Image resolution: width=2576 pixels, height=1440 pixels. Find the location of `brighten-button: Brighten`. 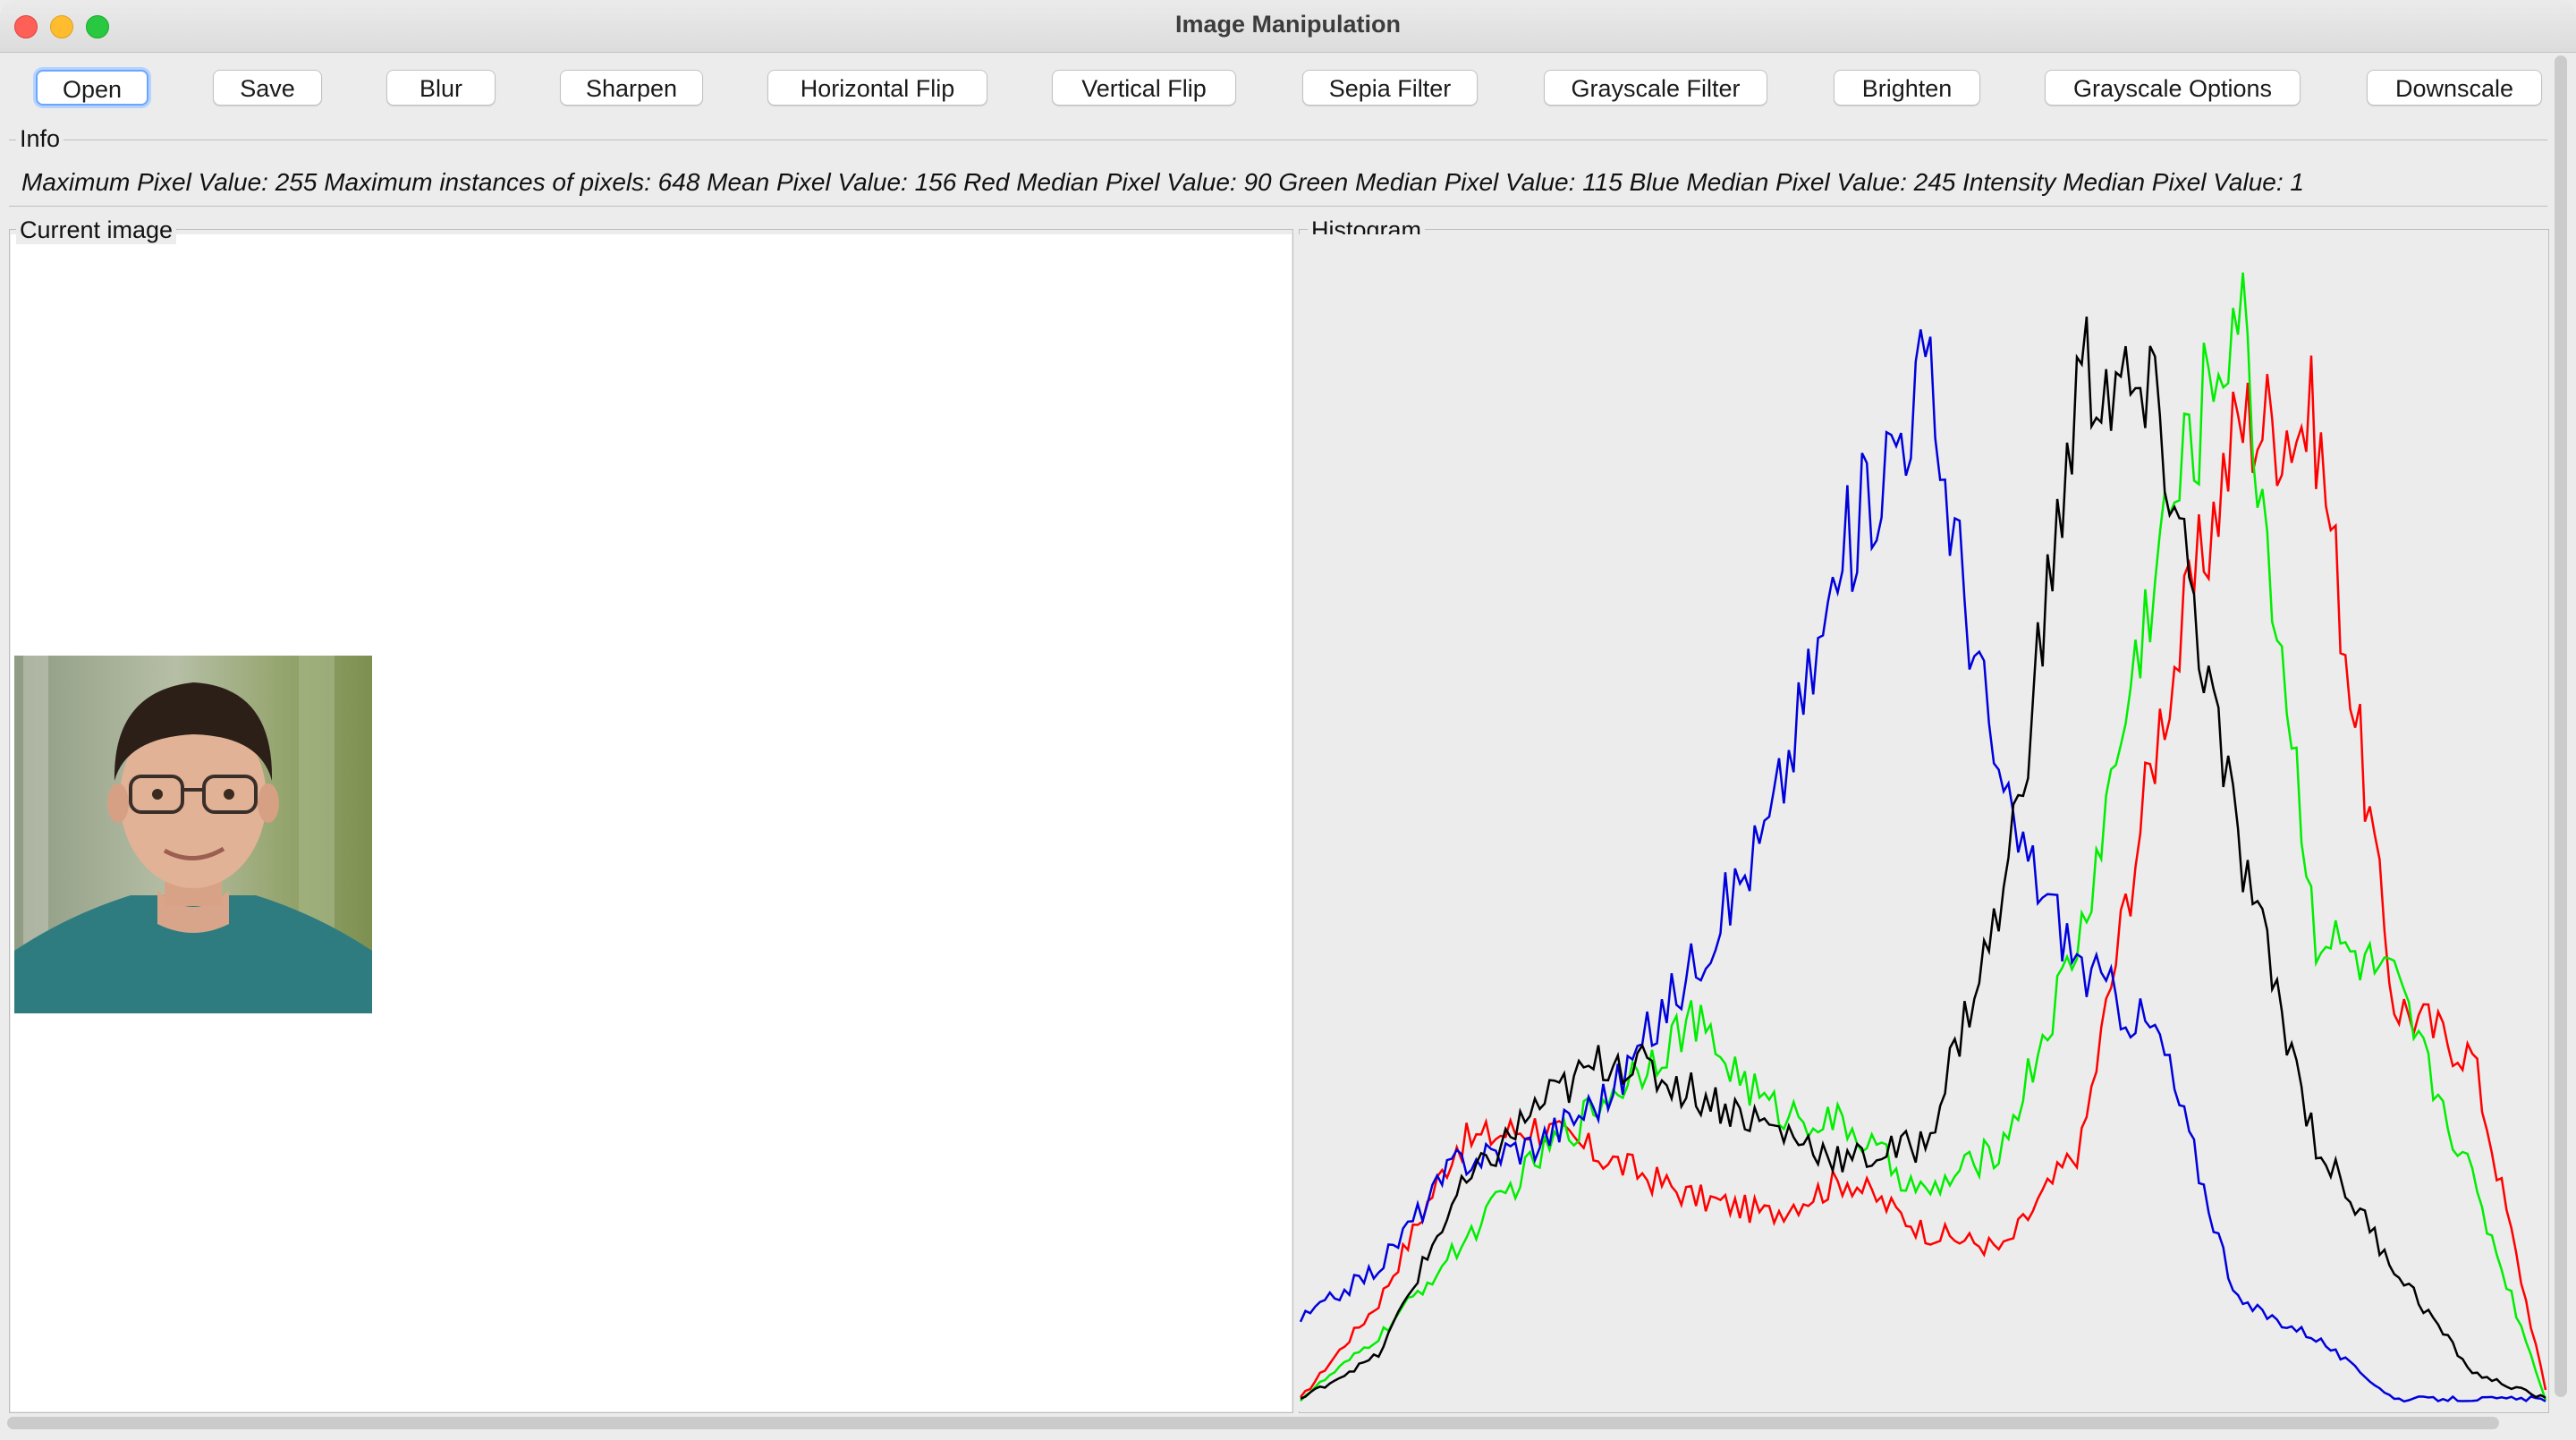

brighten-button: Brighten is located at coordinates (1907, 88).